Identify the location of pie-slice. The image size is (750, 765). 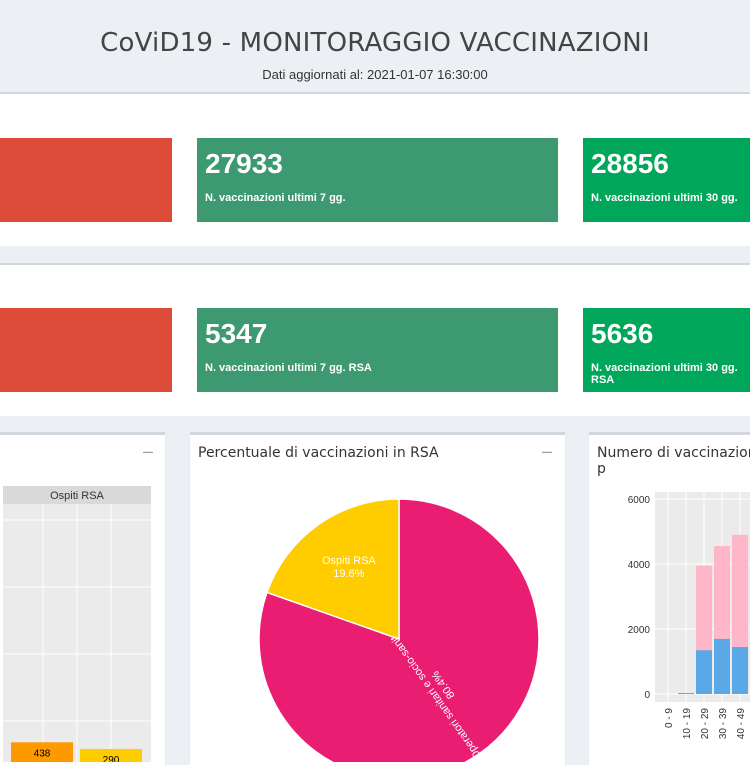
(333, 569).